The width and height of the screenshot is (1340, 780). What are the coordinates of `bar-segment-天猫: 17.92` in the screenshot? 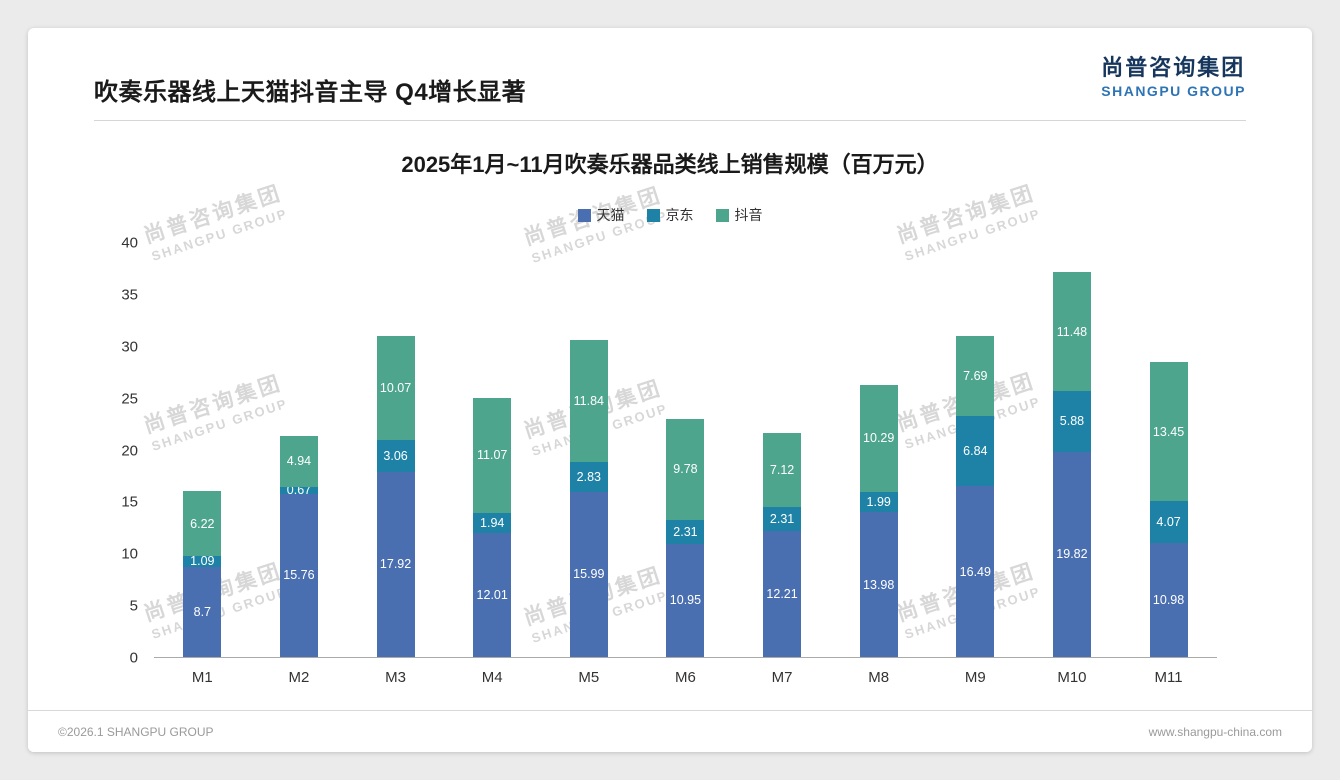 It's located at (395, 564).